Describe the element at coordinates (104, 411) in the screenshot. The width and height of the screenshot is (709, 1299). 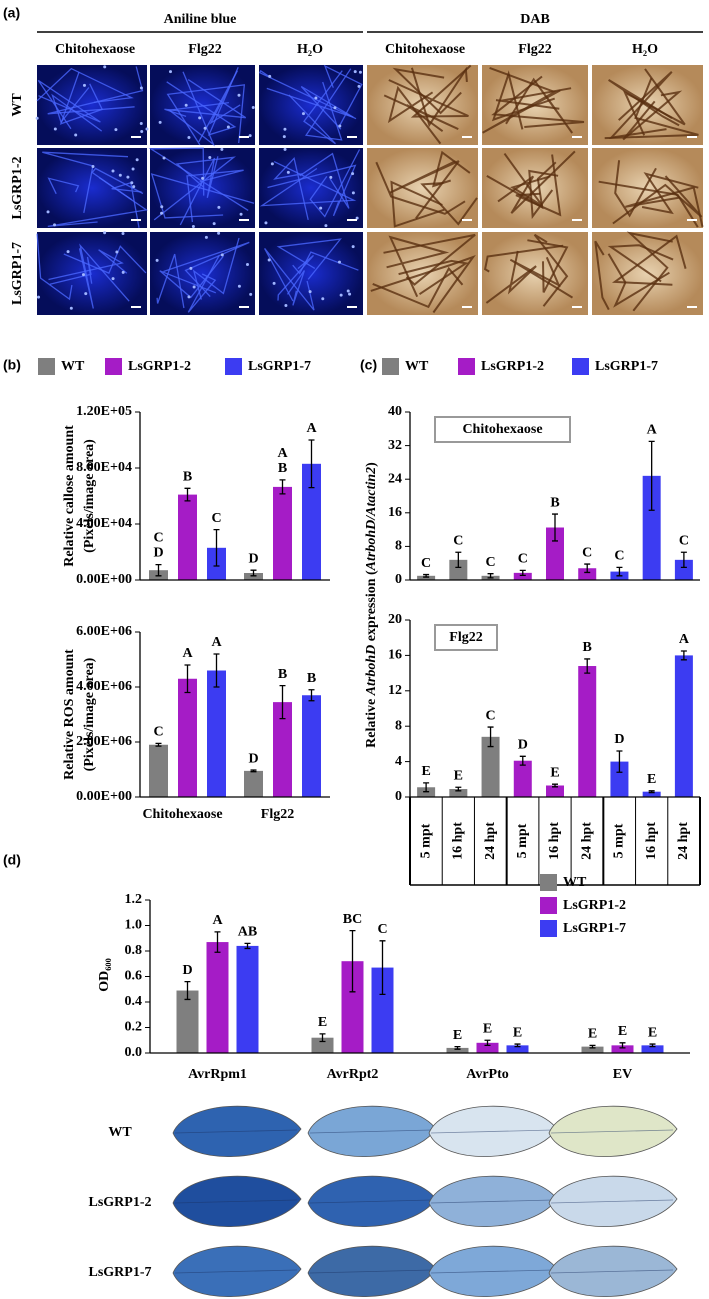
I see `y-tick-label: 1.20E+05` at that location.